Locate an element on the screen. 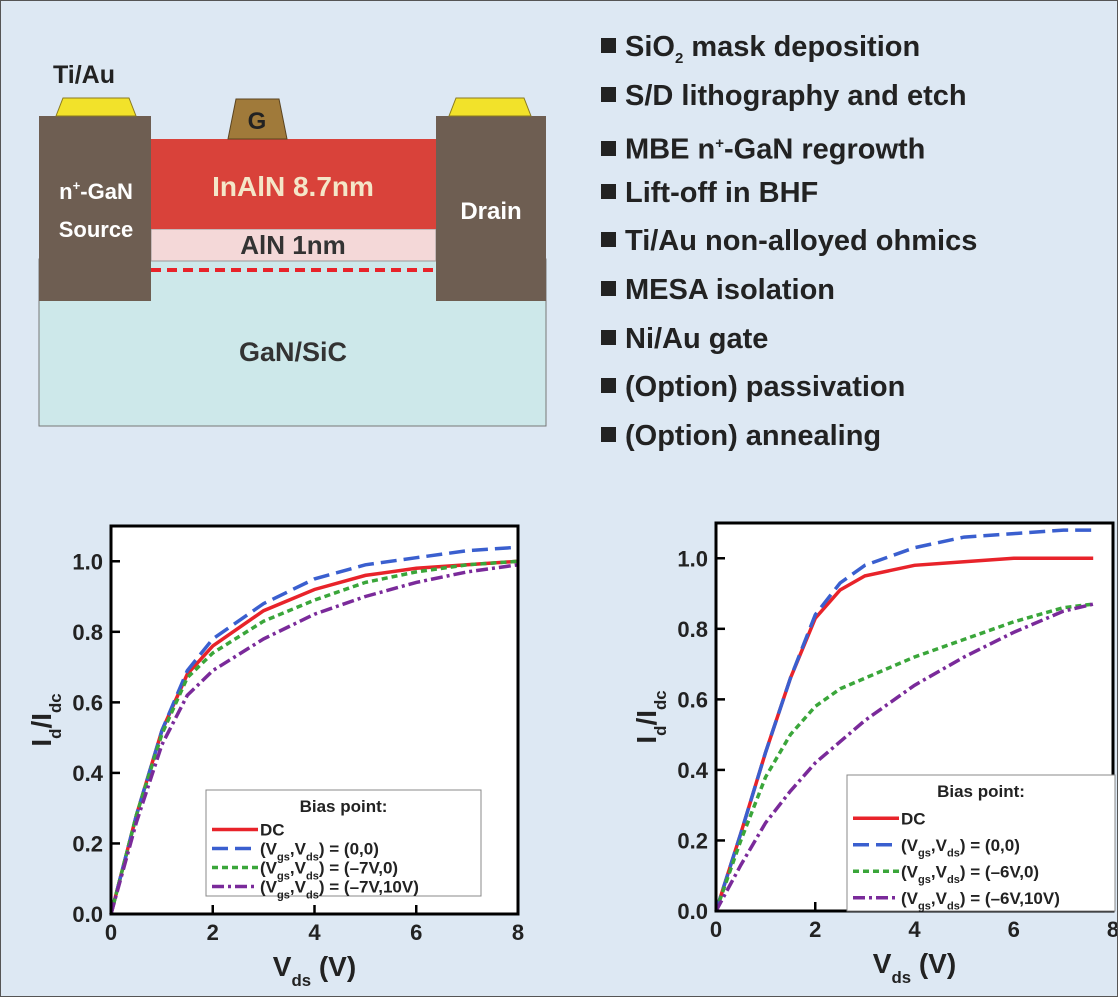 This screenshot has width=1118, height=997. spacer-layer is located at coordinates (293, 245).